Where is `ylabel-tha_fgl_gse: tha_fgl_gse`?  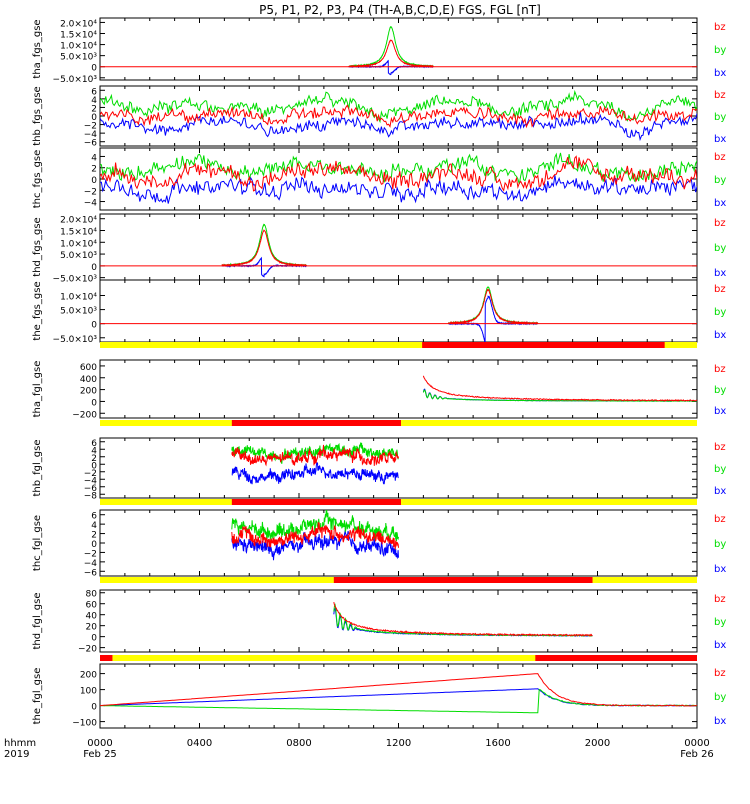
ylabel-tha_fgl_gse: tha_fgl_gse is located at coordinates (37, 389).